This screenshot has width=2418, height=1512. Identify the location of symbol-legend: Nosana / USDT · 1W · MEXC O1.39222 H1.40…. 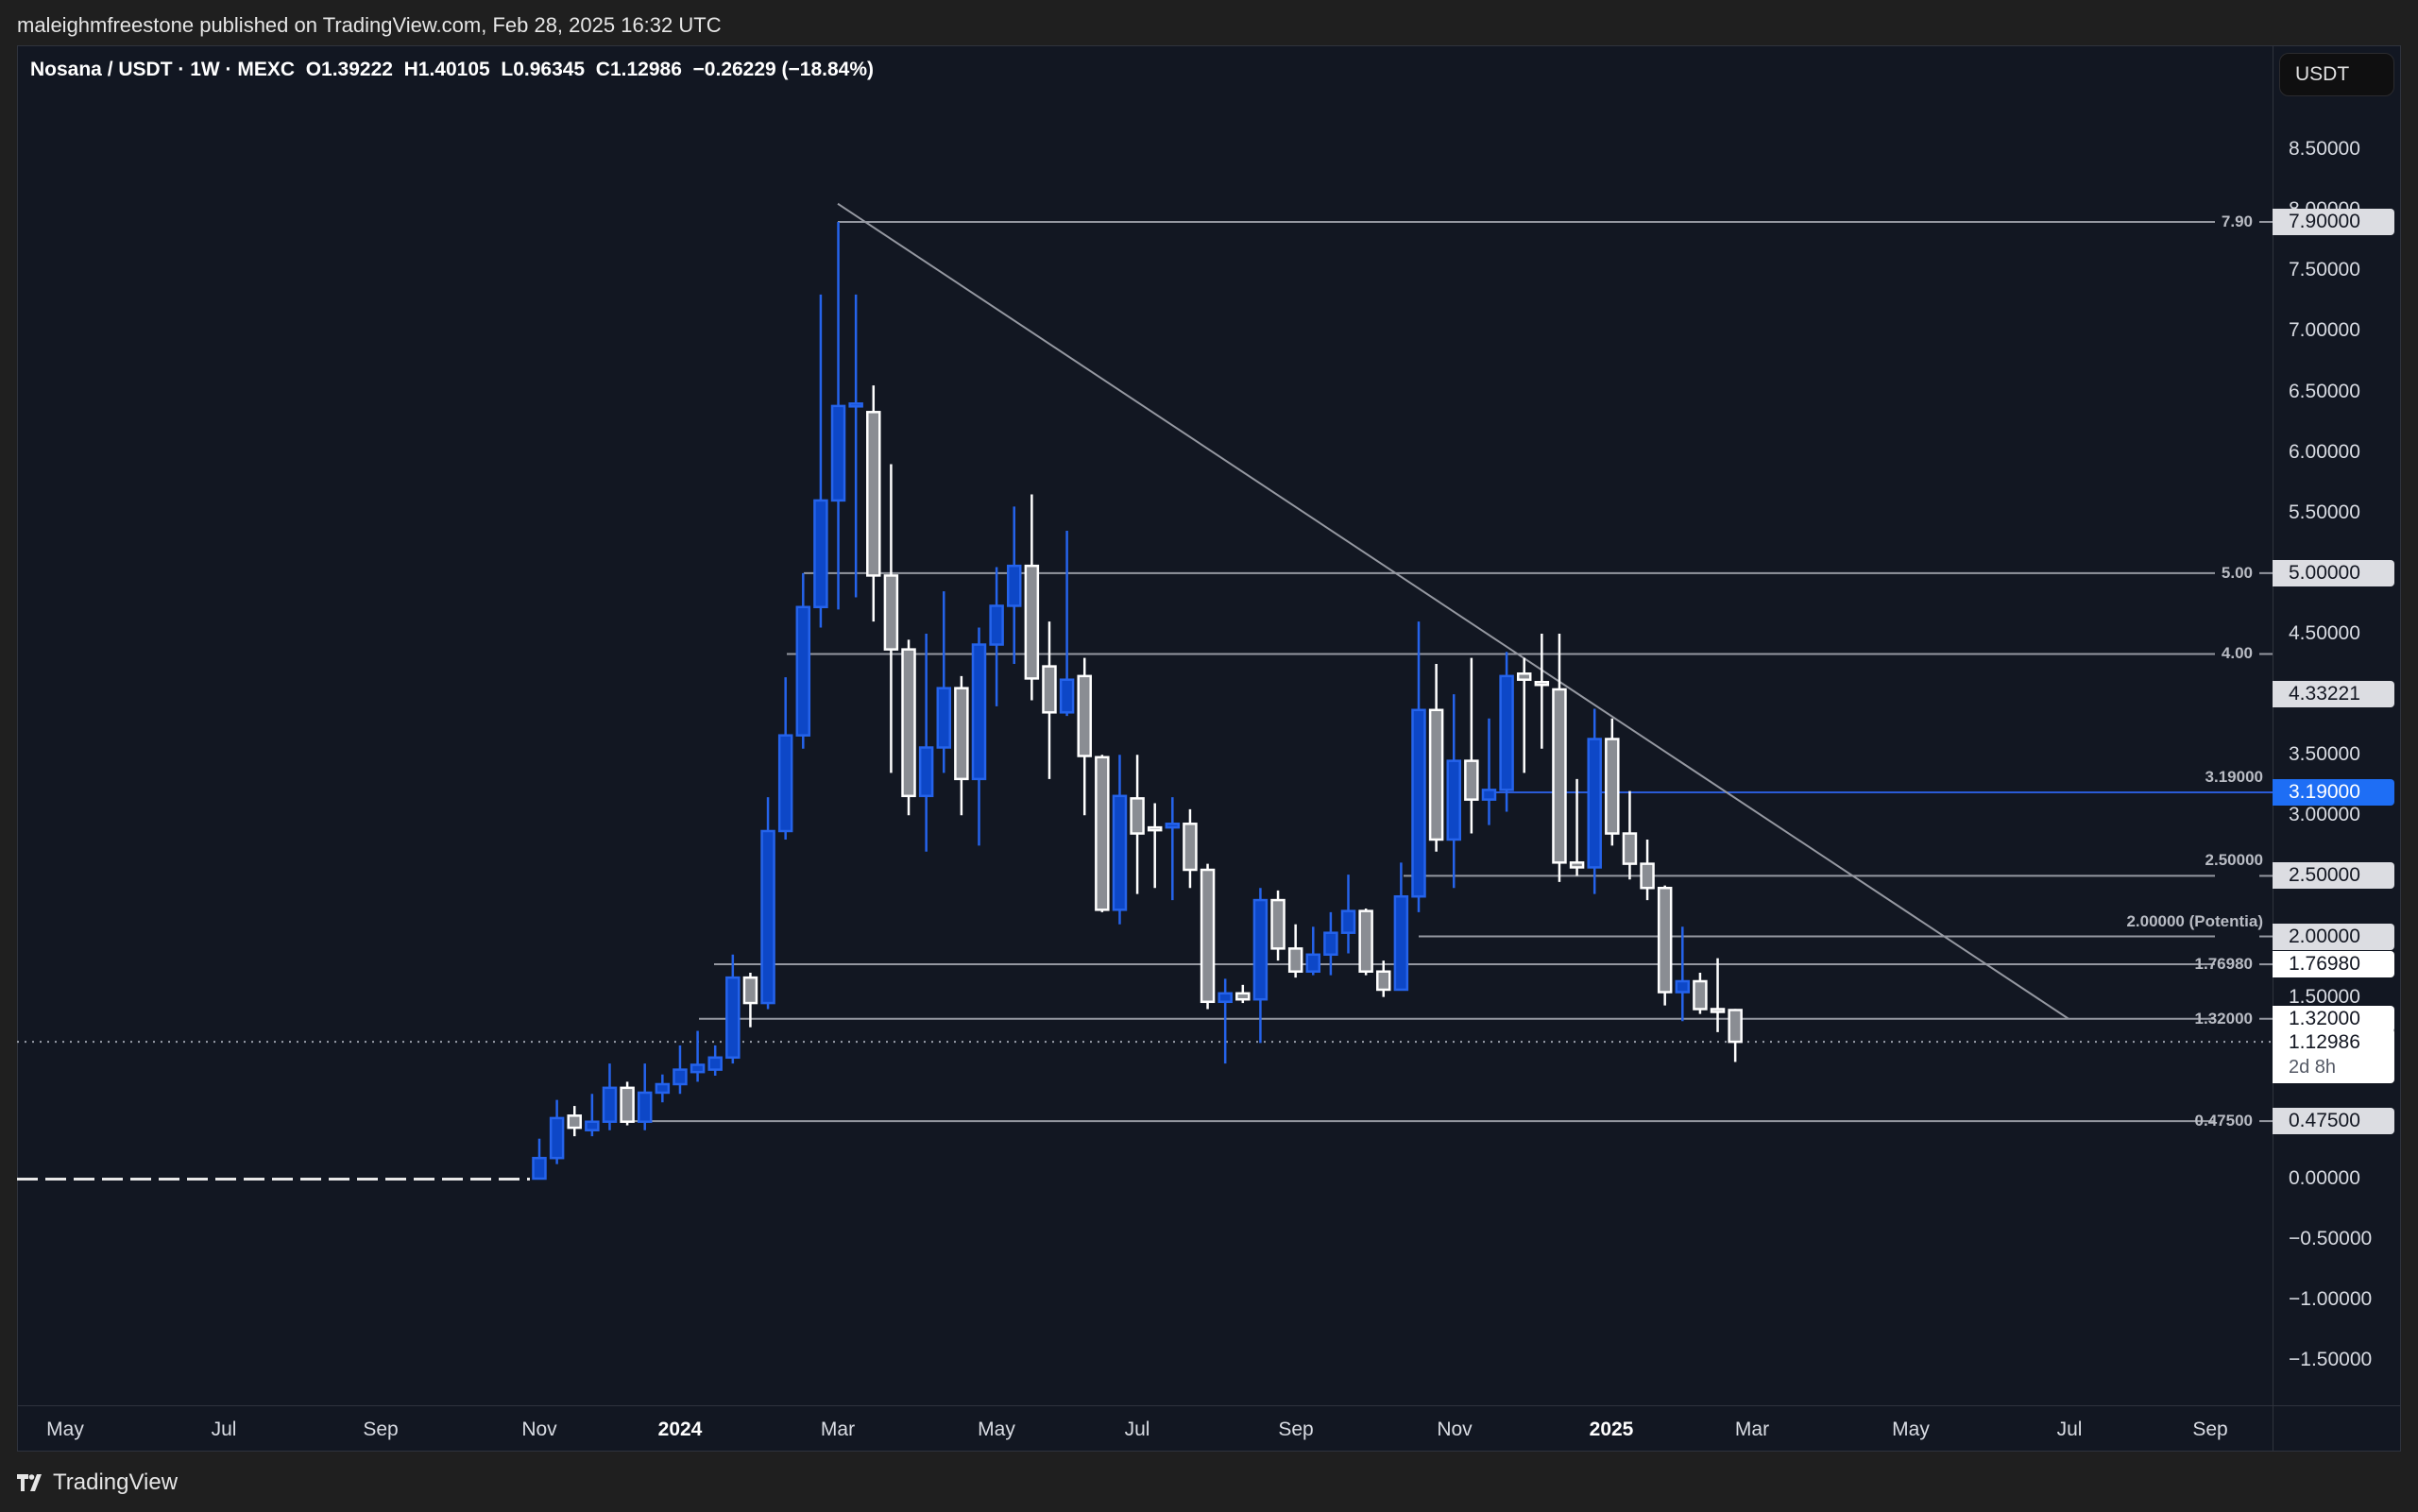
(452, 70).